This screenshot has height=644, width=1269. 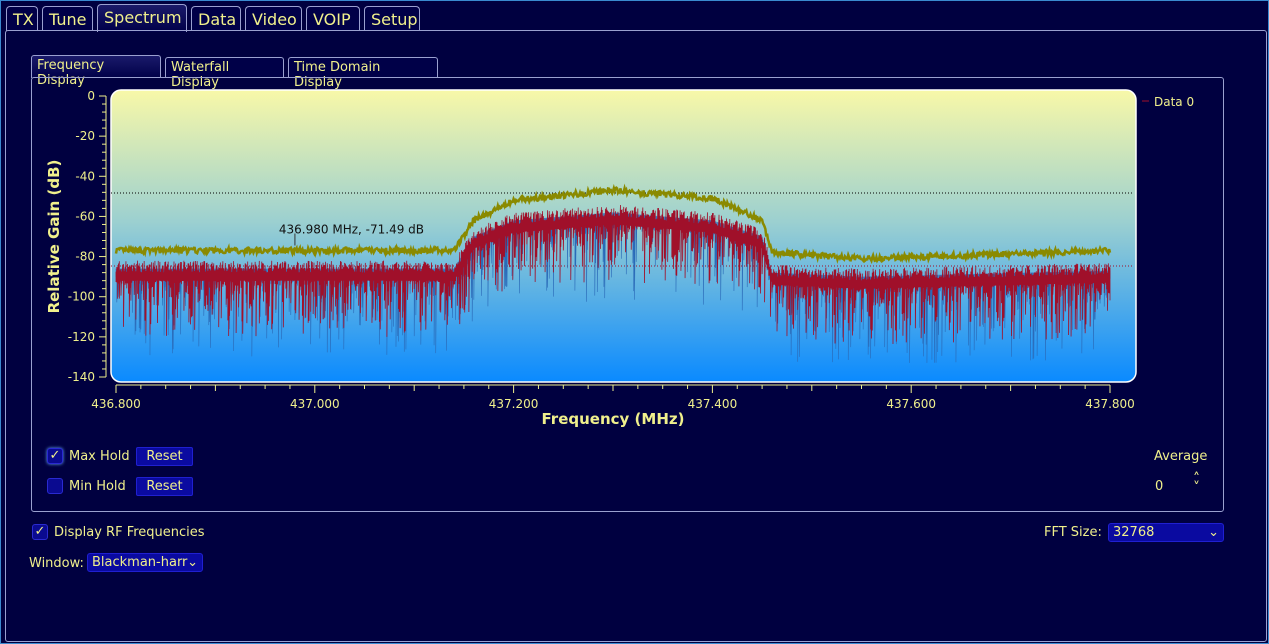 I want to click on min-hold-reset-button: Reset, so click(x=164, y=486).